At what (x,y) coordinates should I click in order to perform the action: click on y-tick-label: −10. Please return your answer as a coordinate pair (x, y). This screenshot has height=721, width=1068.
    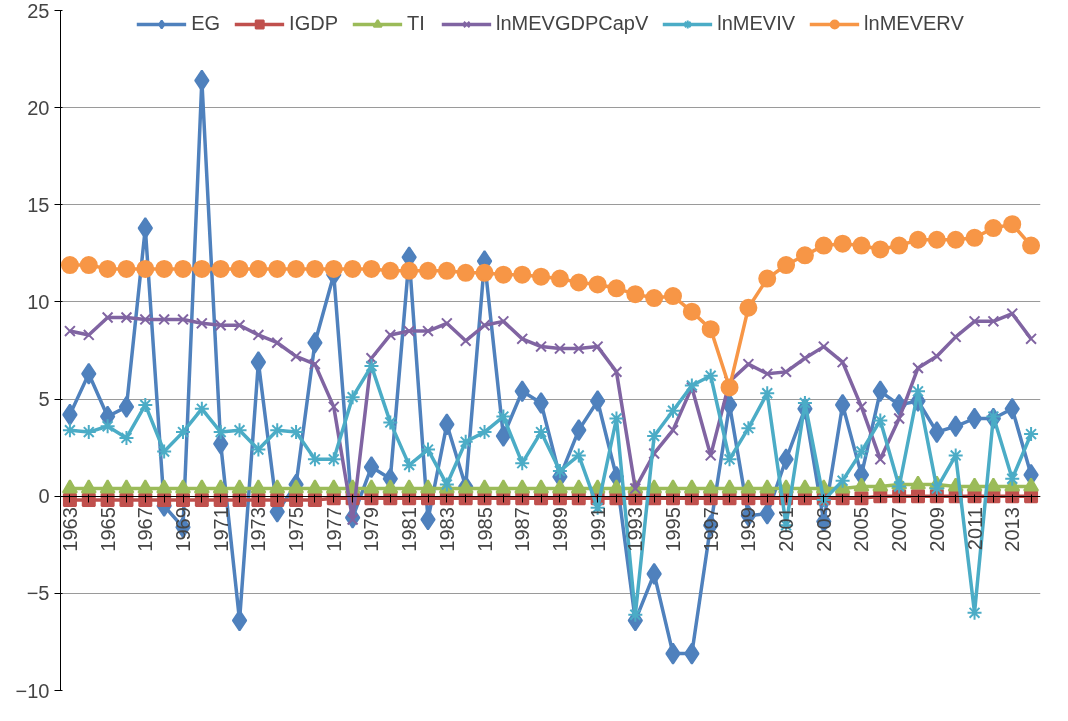
    Looking at the image, I should click on (32, 690).